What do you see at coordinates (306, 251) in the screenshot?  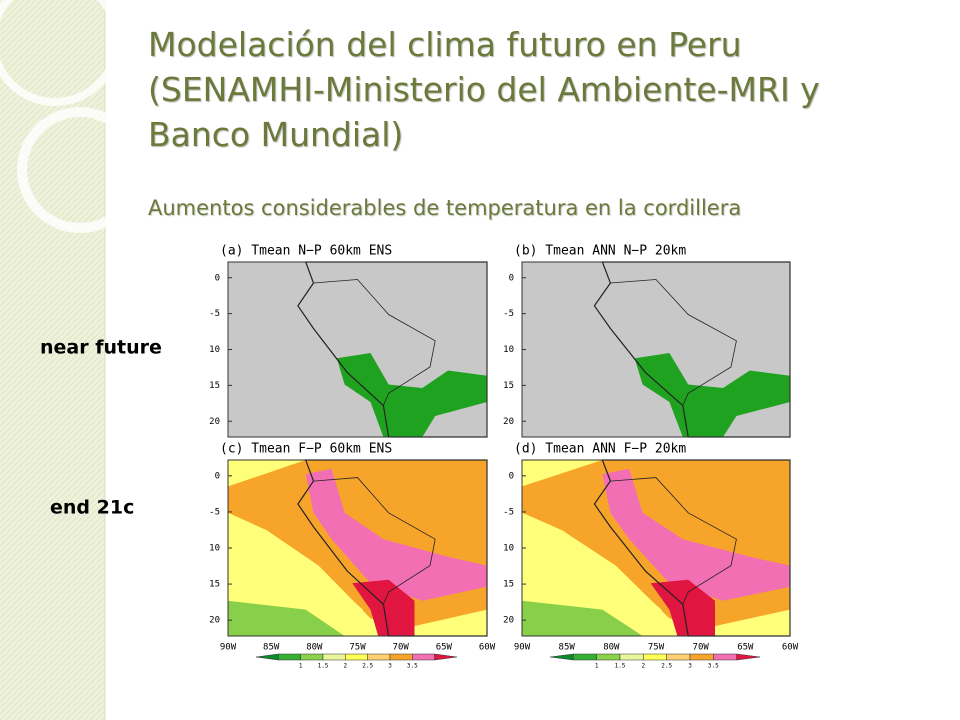 I see `panel-title: (a) Tmean N−P 60km ENS` at bounding box center [306, 251].